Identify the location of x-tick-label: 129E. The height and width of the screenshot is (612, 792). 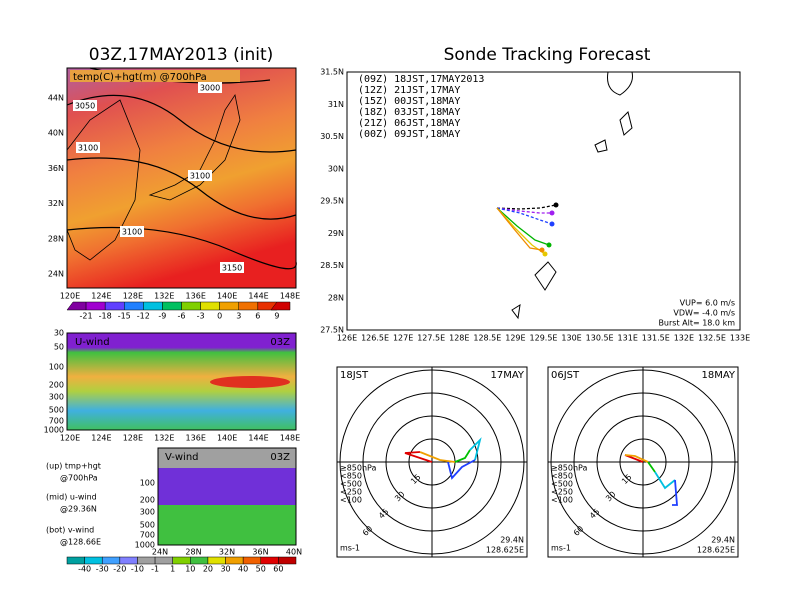
(515, 338).